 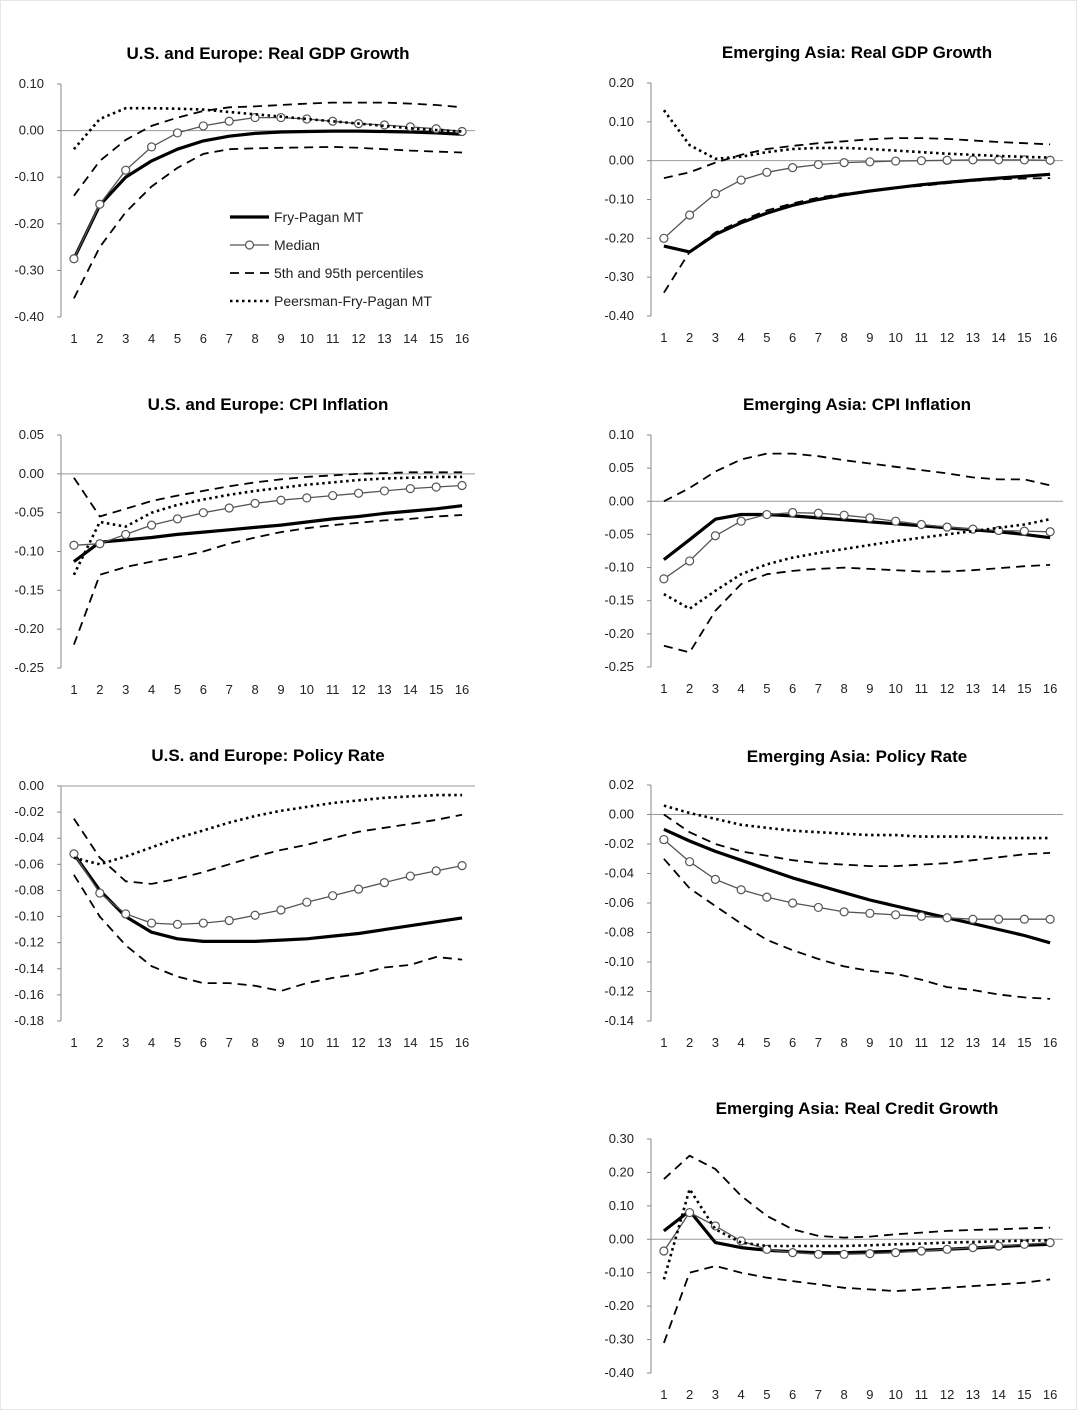 I want to click on ea-cpi-x-tick-label: 2, so click(x=689, y=688).